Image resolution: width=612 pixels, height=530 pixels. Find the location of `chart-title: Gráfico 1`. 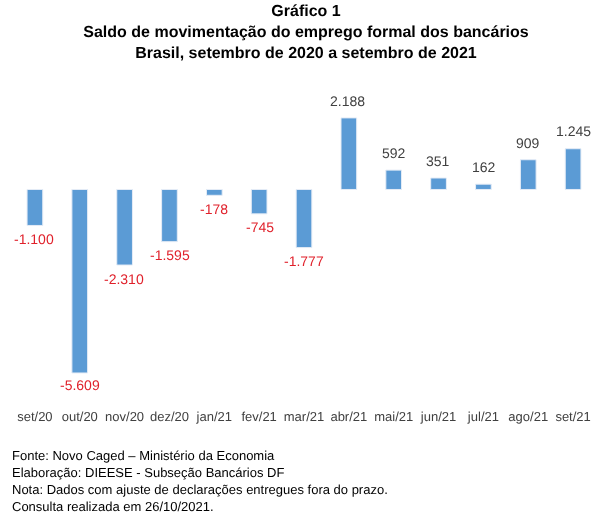

chart-title: Gráfico 1 is located at coordinates (306, 10).